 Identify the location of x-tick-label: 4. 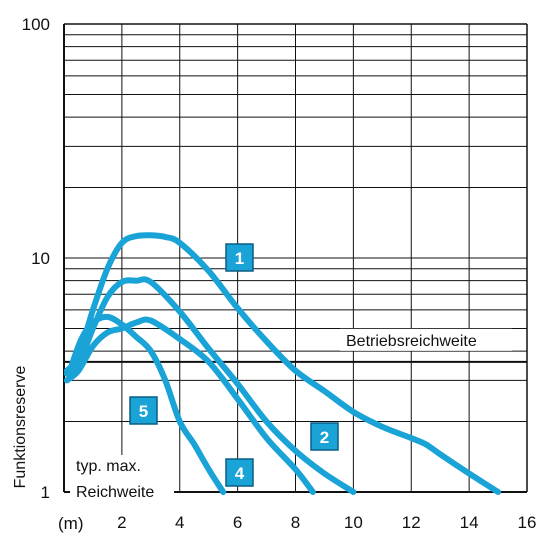
(179, 522).